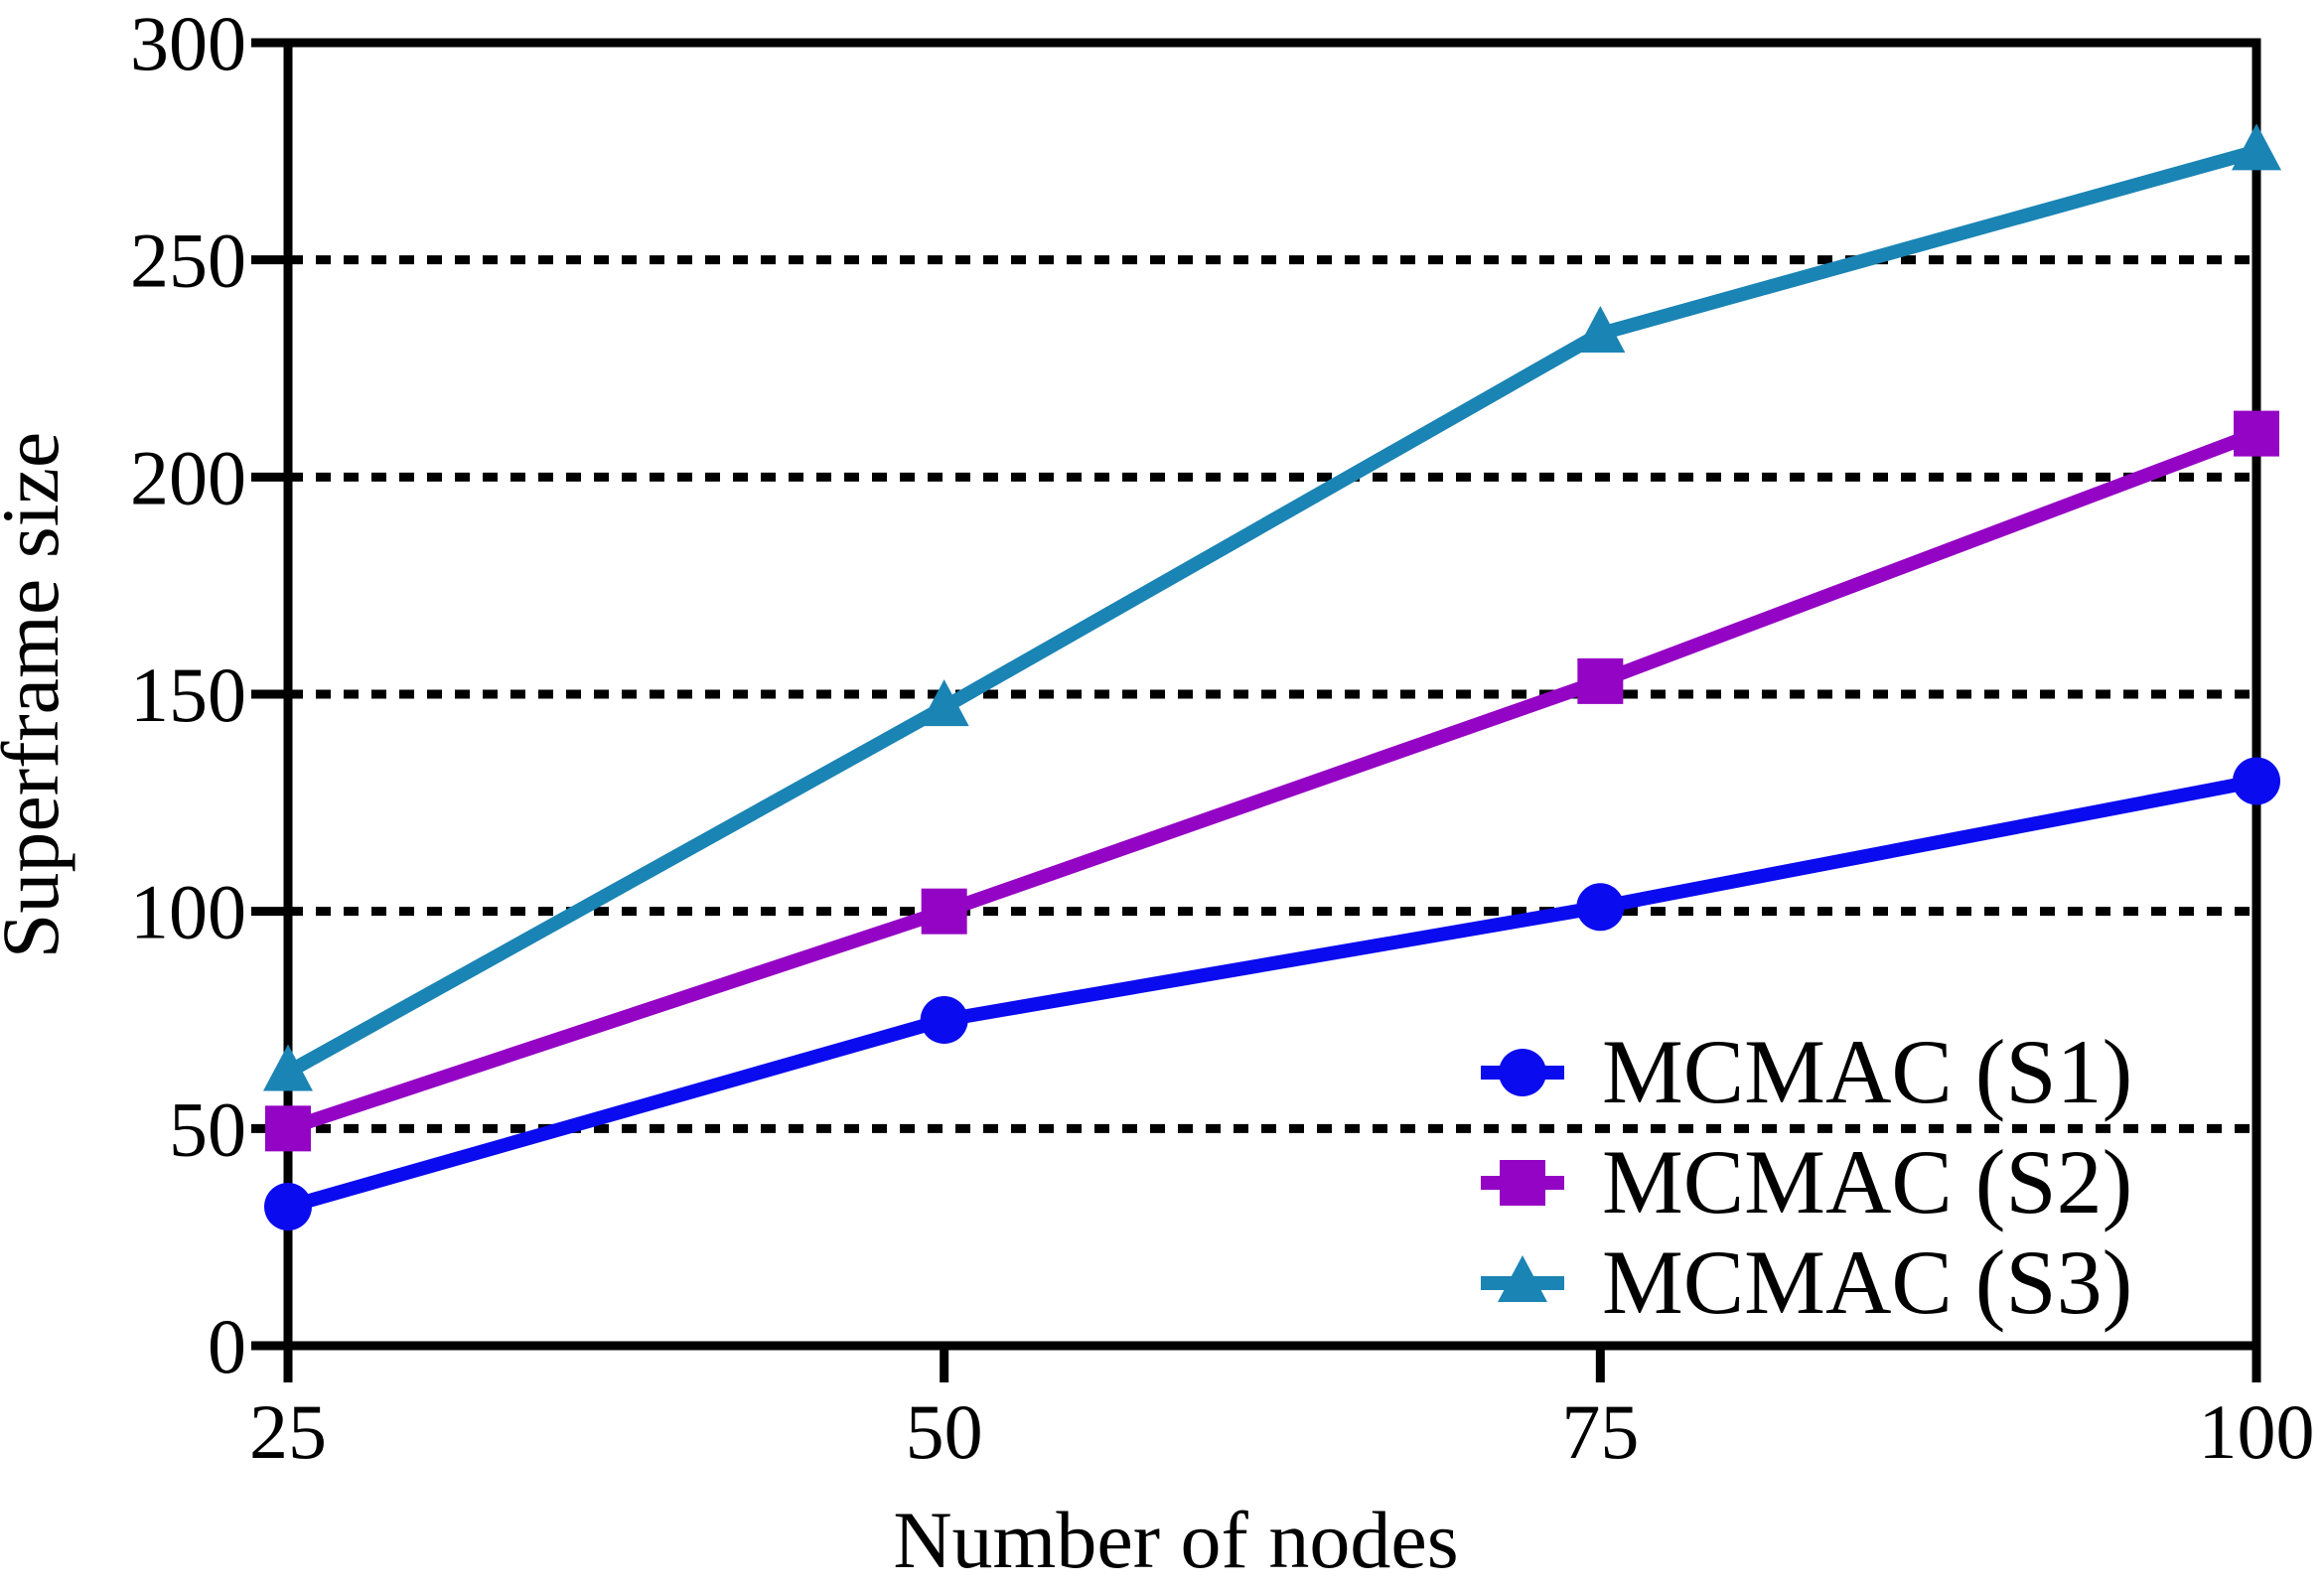 This screenshot has width=2324, height=1590. Describe the element at coordinates (188, 912) in the screenshot. I see `y-tick-label-100: 100` at that location.